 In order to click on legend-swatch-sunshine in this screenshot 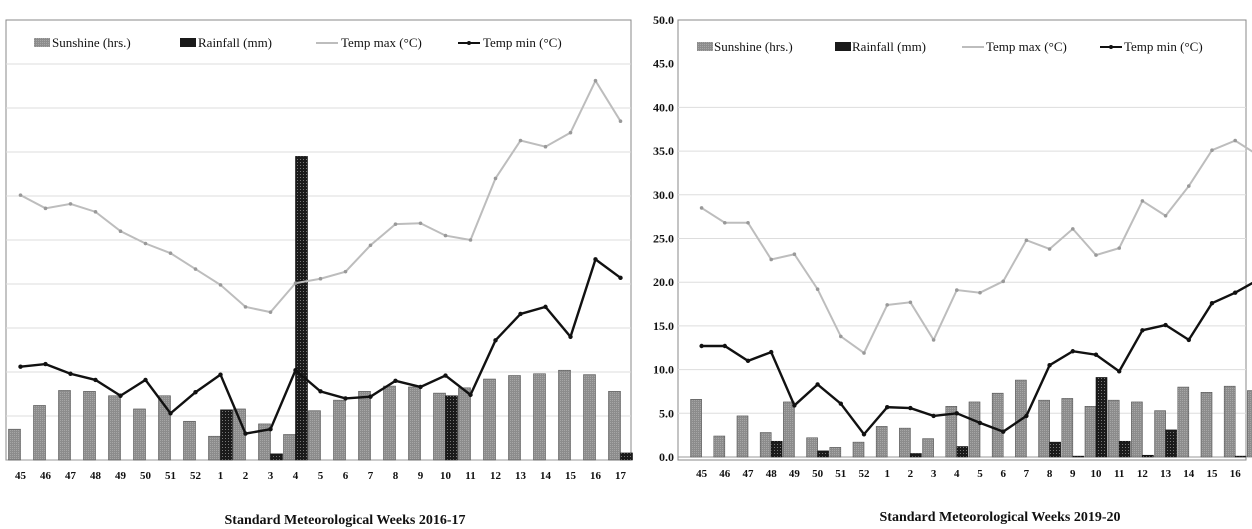, I will do `click(705, 46)`.